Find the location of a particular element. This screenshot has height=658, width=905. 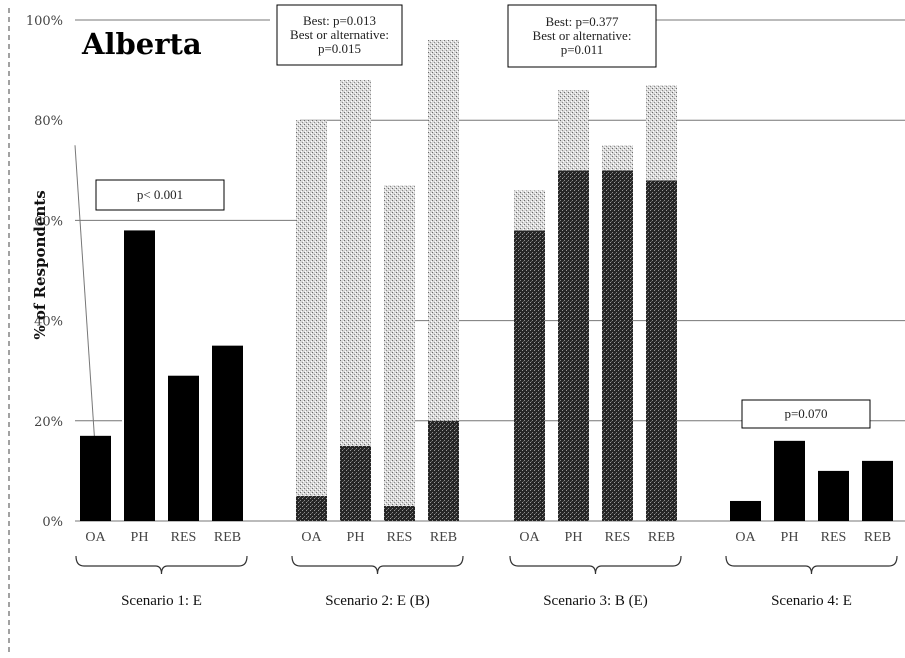

annotation-text: Best: p=0.013 is located at coordinates (339, 20).